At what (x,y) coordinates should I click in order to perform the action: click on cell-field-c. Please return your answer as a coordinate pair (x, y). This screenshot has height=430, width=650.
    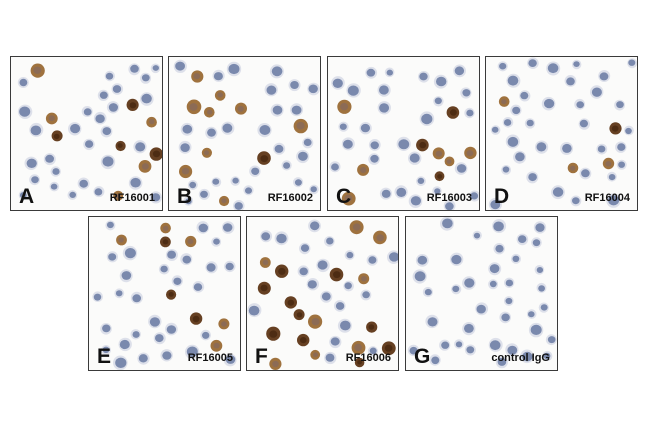
    Looking at the image, I should click on (404, 137).